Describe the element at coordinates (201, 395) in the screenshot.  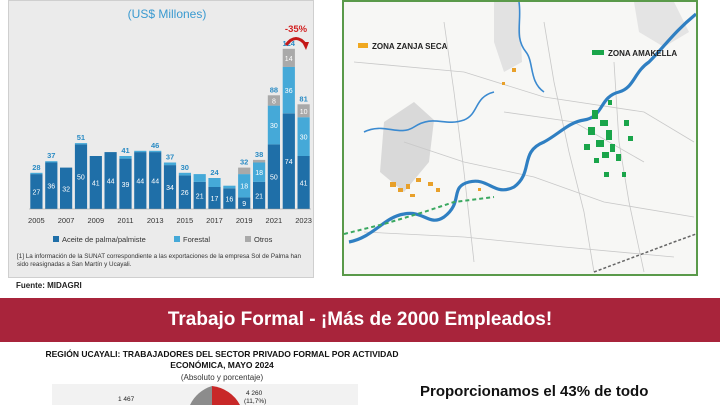
I see `pie-slice-grey` at that location.